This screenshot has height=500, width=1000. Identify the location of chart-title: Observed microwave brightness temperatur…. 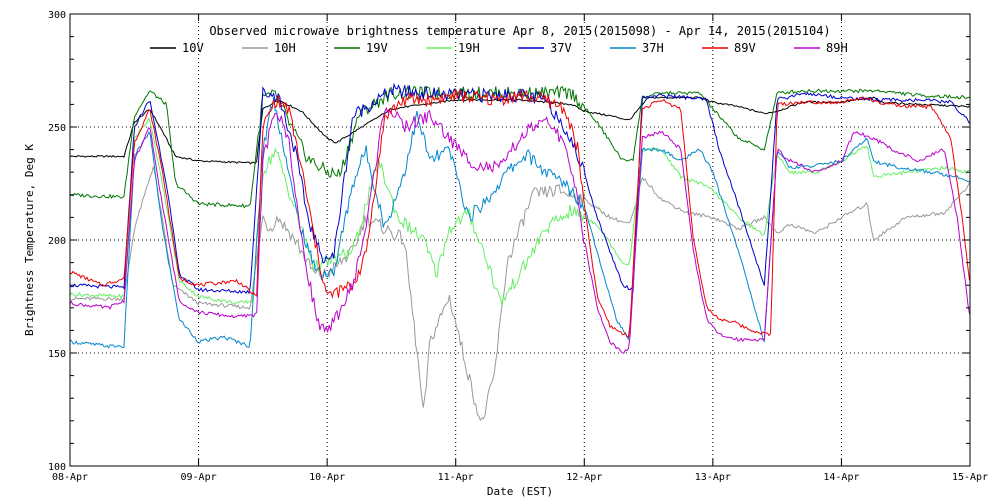
(519, 31).